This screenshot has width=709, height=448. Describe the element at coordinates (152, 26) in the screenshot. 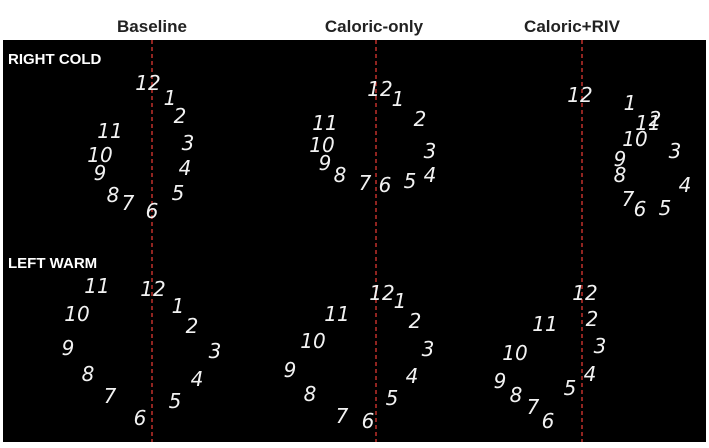

I see `column-header: Baseline` at that location.